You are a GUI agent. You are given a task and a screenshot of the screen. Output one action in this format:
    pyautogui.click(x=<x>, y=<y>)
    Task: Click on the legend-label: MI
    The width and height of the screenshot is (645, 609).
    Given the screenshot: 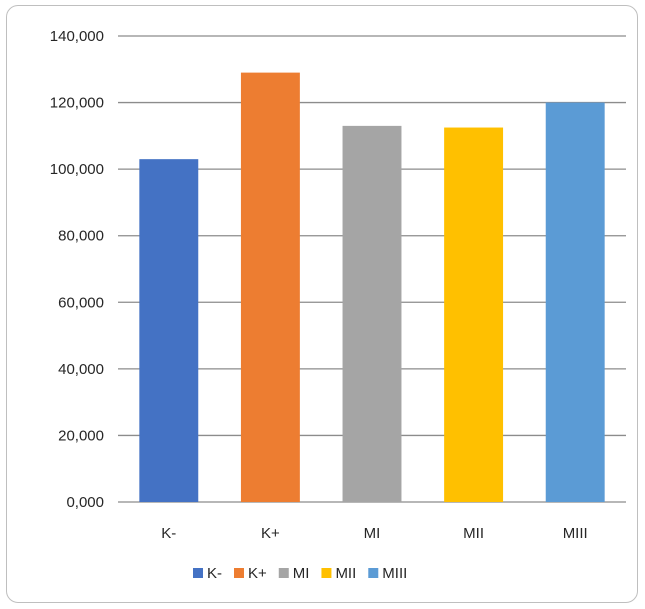 What is the action you would take?
    pyautogui.click(x=301, y=573)
    